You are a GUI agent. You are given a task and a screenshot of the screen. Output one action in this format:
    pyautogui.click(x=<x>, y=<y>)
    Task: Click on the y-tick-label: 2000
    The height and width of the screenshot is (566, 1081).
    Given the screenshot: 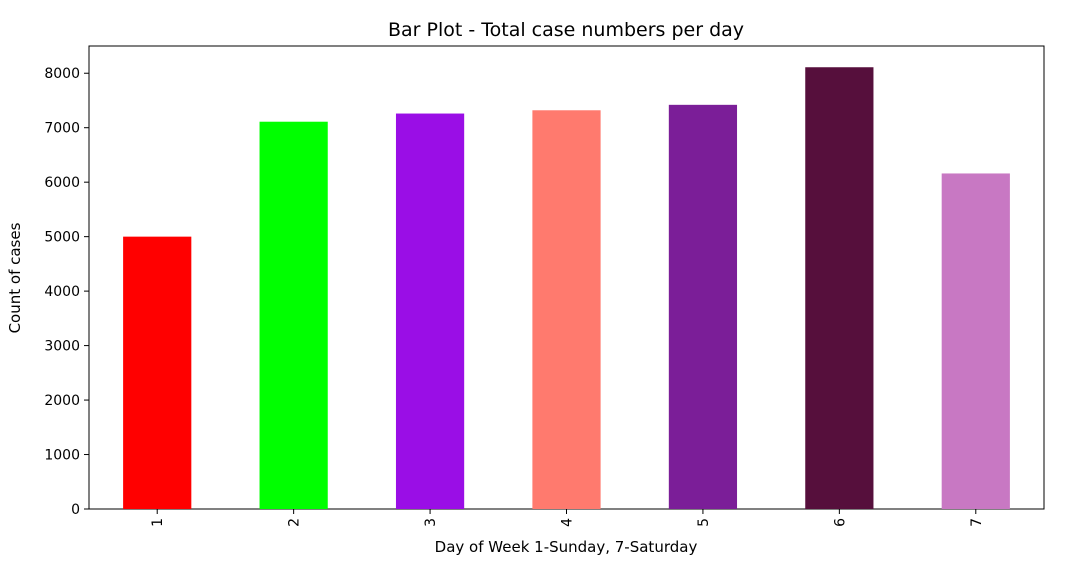 What is the action you would take?
    pyautogui.click(x=62, y=401)
    